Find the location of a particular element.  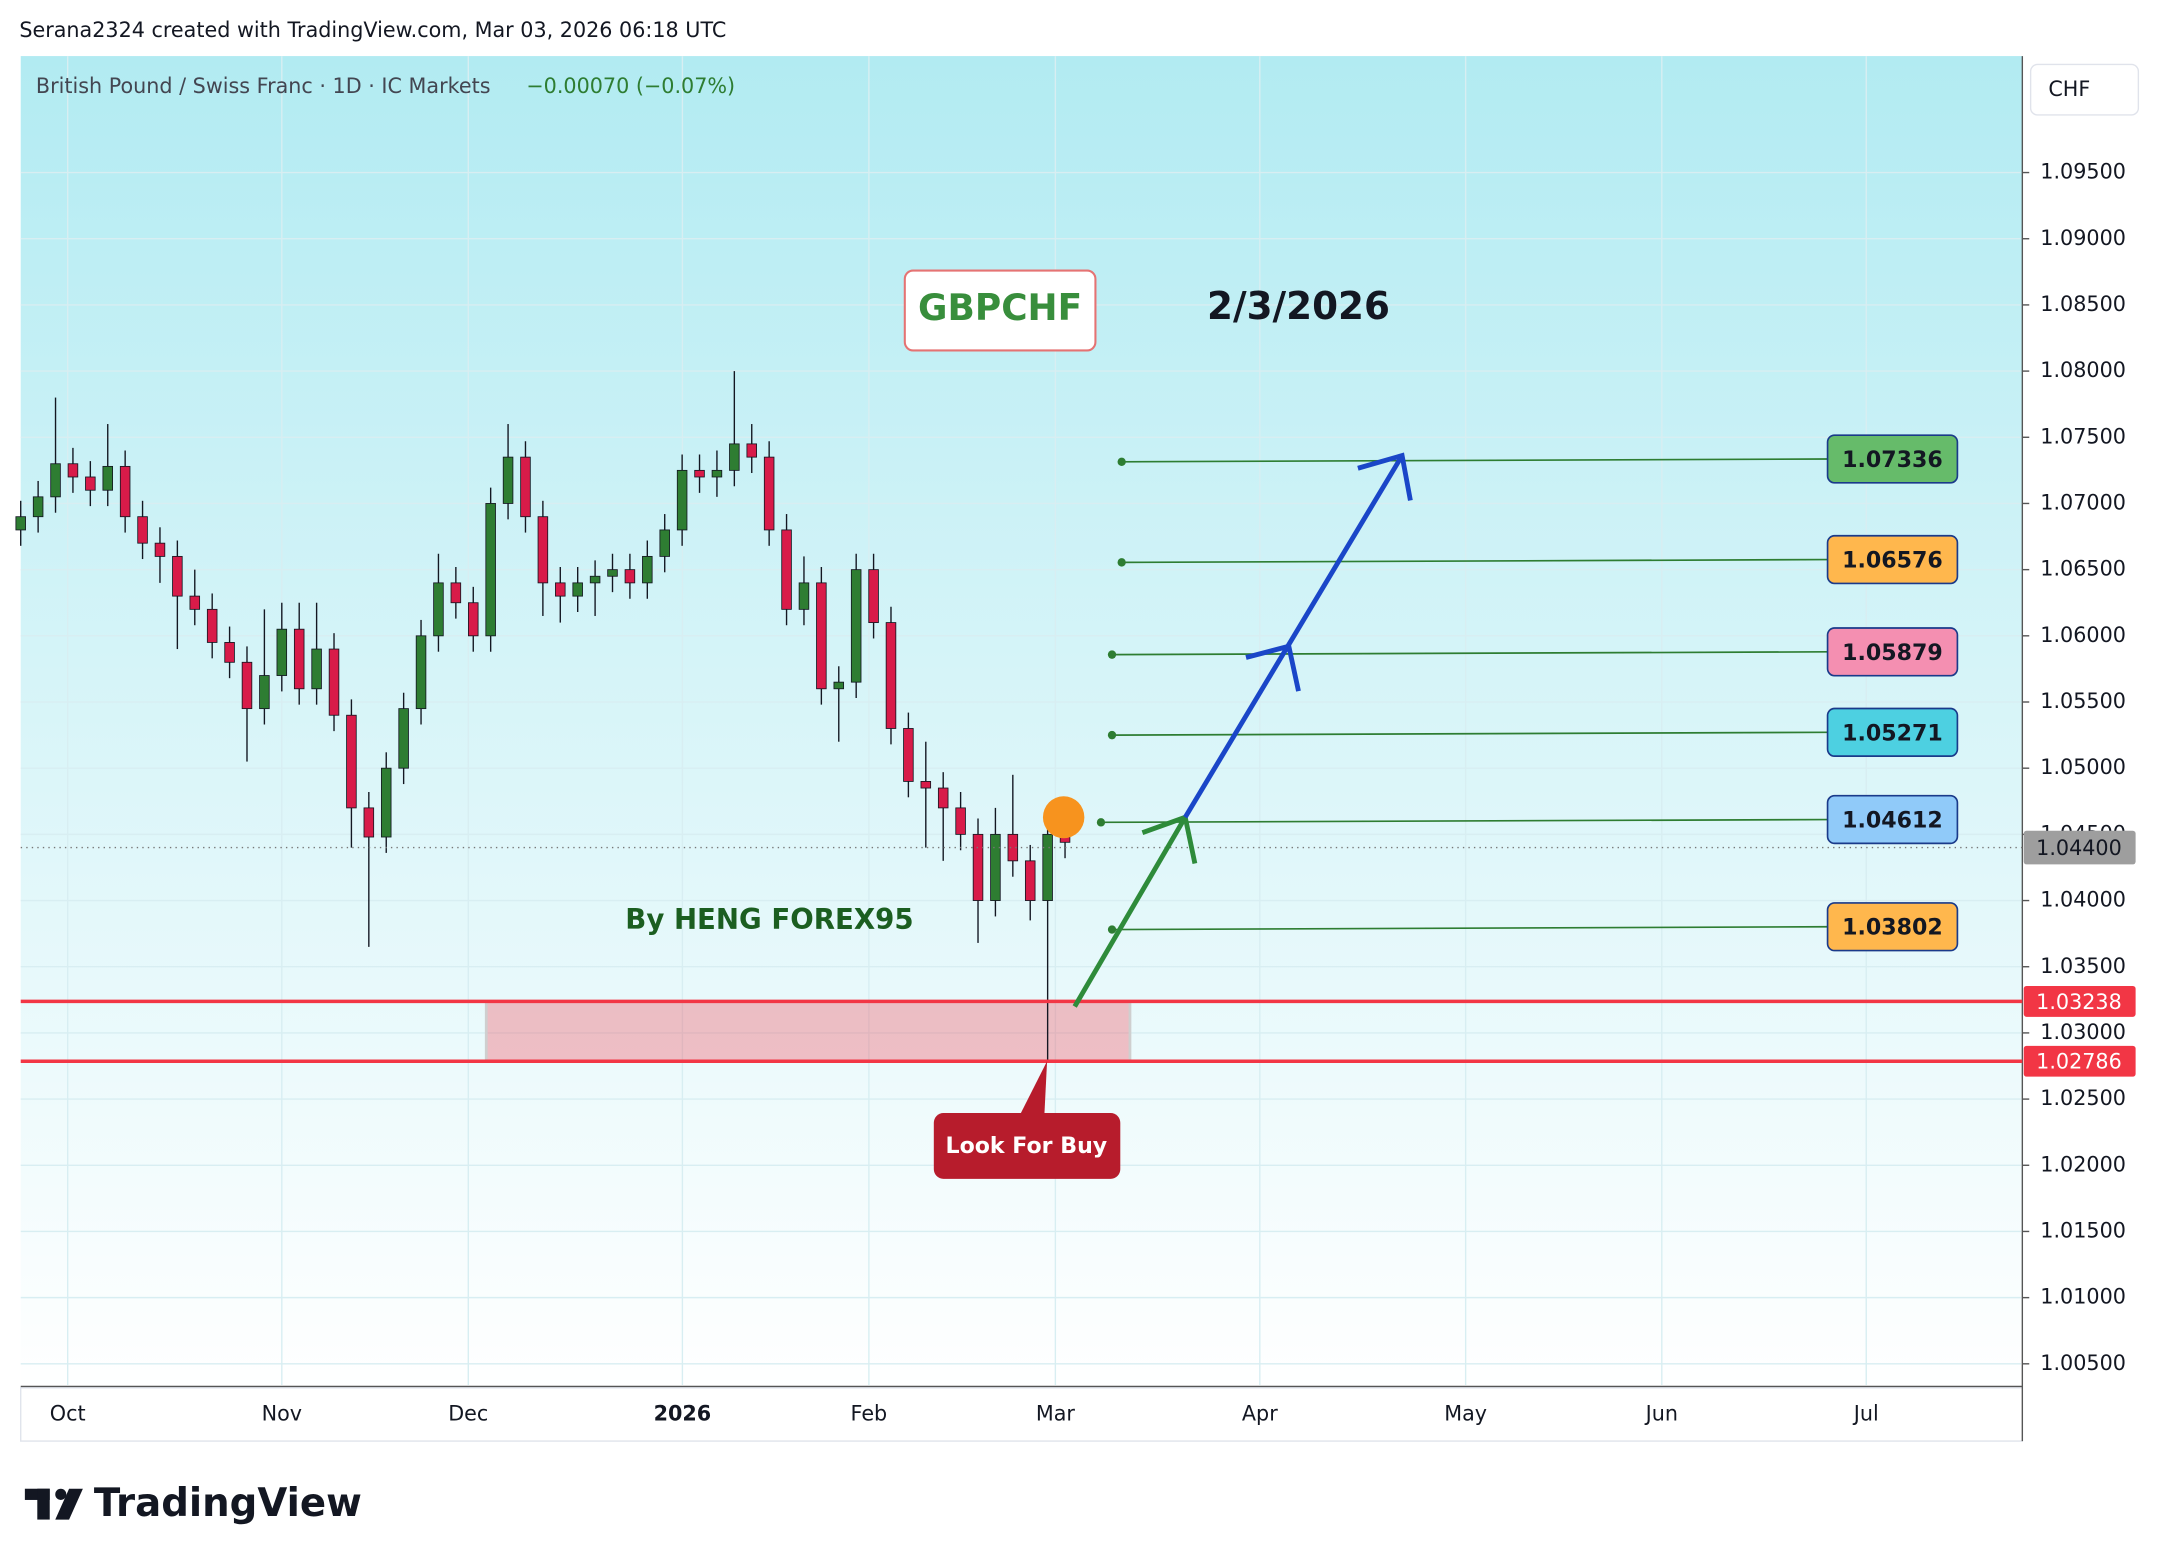

currency-box is located at coordinates (2084, 89).